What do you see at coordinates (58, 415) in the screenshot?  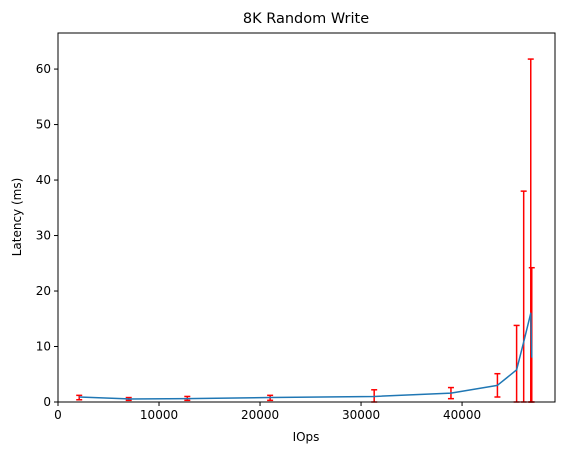 I see `x-tick-label: 0` at bounding box center [58, 415].